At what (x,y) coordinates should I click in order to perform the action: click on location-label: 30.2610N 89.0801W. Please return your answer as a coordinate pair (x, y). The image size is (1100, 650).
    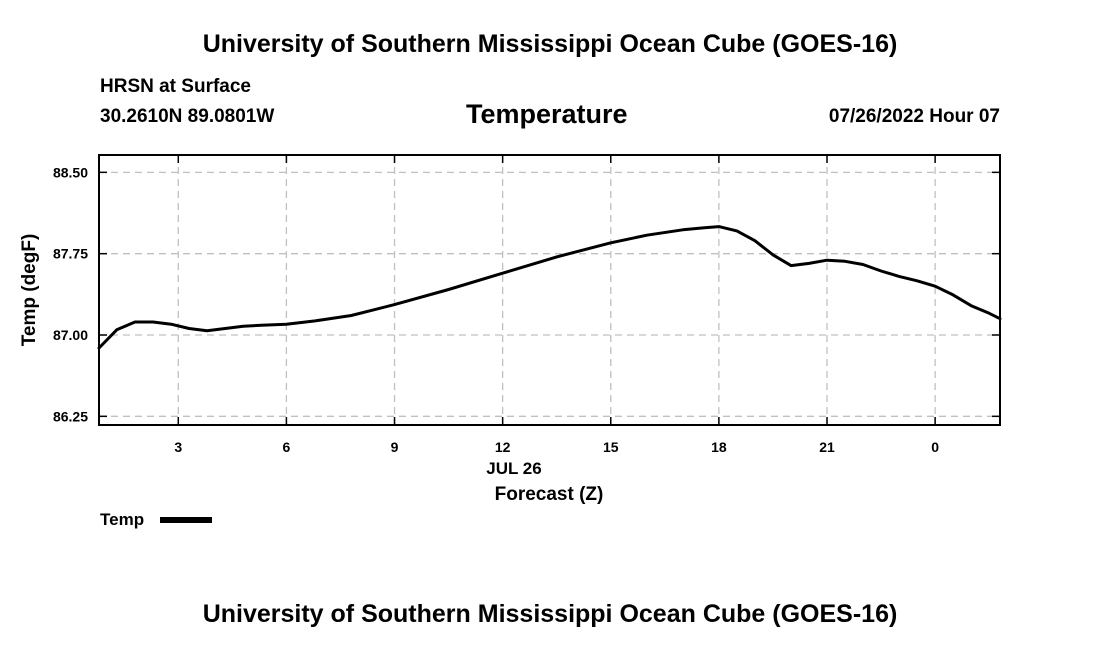
    Looking at the image, I should click on (187, 116).